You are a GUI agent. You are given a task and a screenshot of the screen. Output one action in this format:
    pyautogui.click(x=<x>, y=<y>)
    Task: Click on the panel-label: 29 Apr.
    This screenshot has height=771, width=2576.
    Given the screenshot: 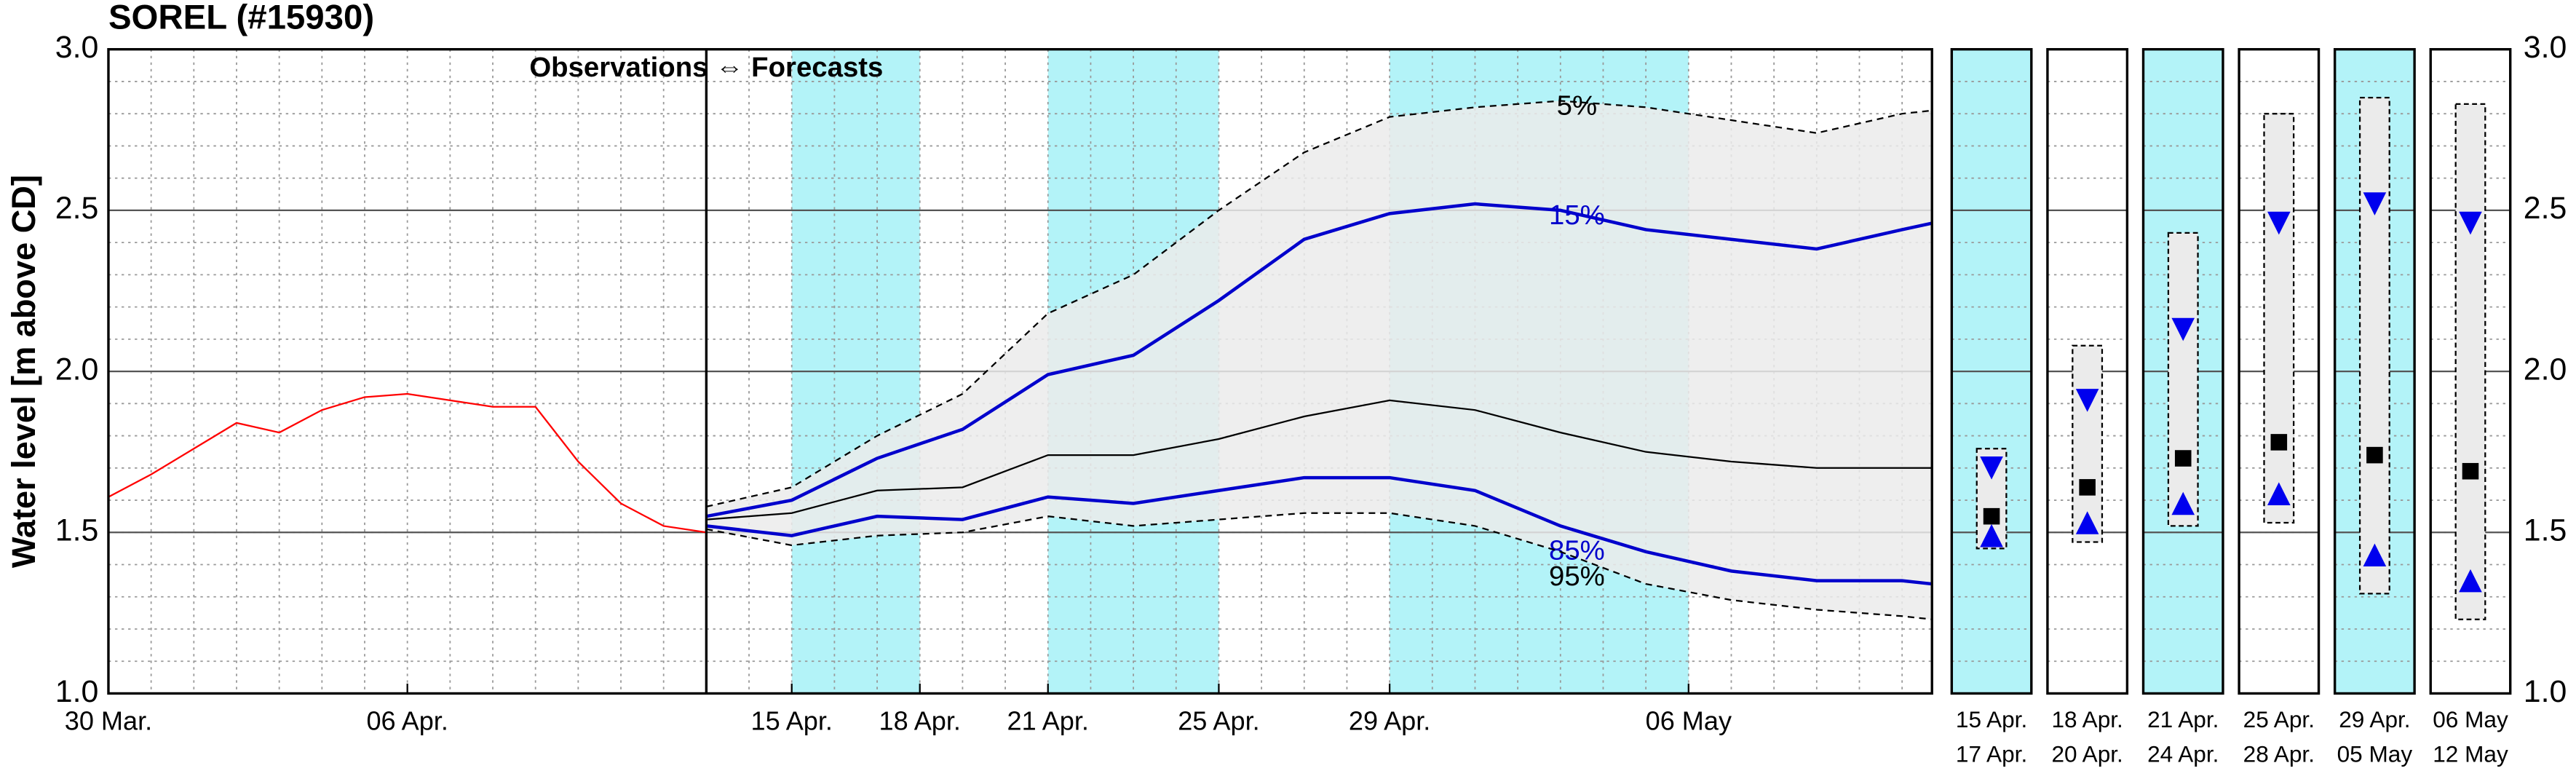 What is the action you would take?
    pyautogui.click(x=2374, y=719)
    